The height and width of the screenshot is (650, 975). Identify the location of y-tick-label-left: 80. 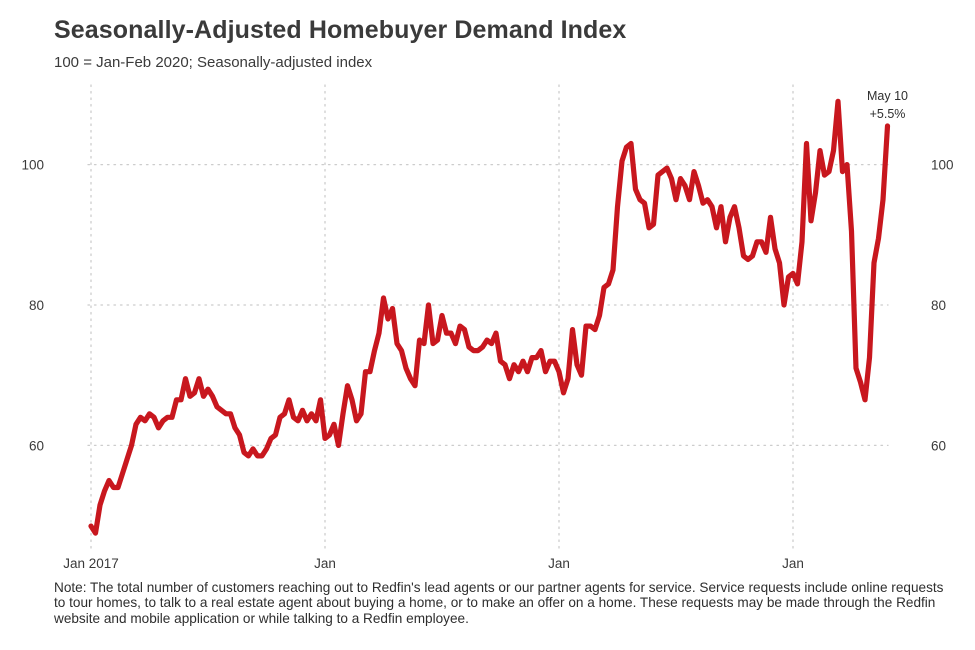
(36, 305).